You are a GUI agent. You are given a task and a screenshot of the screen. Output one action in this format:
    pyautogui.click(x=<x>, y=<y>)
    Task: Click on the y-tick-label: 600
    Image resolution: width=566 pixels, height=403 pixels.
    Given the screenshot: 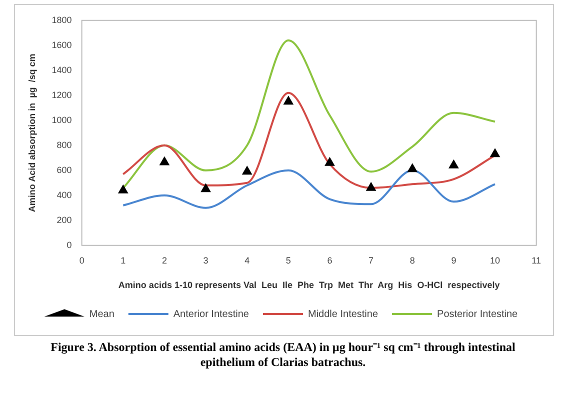 What is the action you would take?
    pyautogui.click(x=64, y=169)
    